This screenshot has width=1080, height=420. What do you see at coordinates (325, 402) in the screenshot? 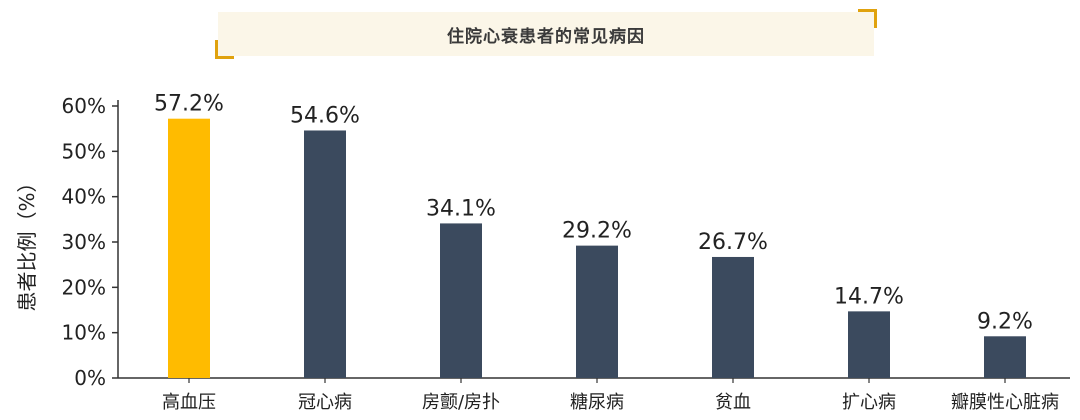
I see `x-tick-label: 冠心病` at bounding box center [325, 402].